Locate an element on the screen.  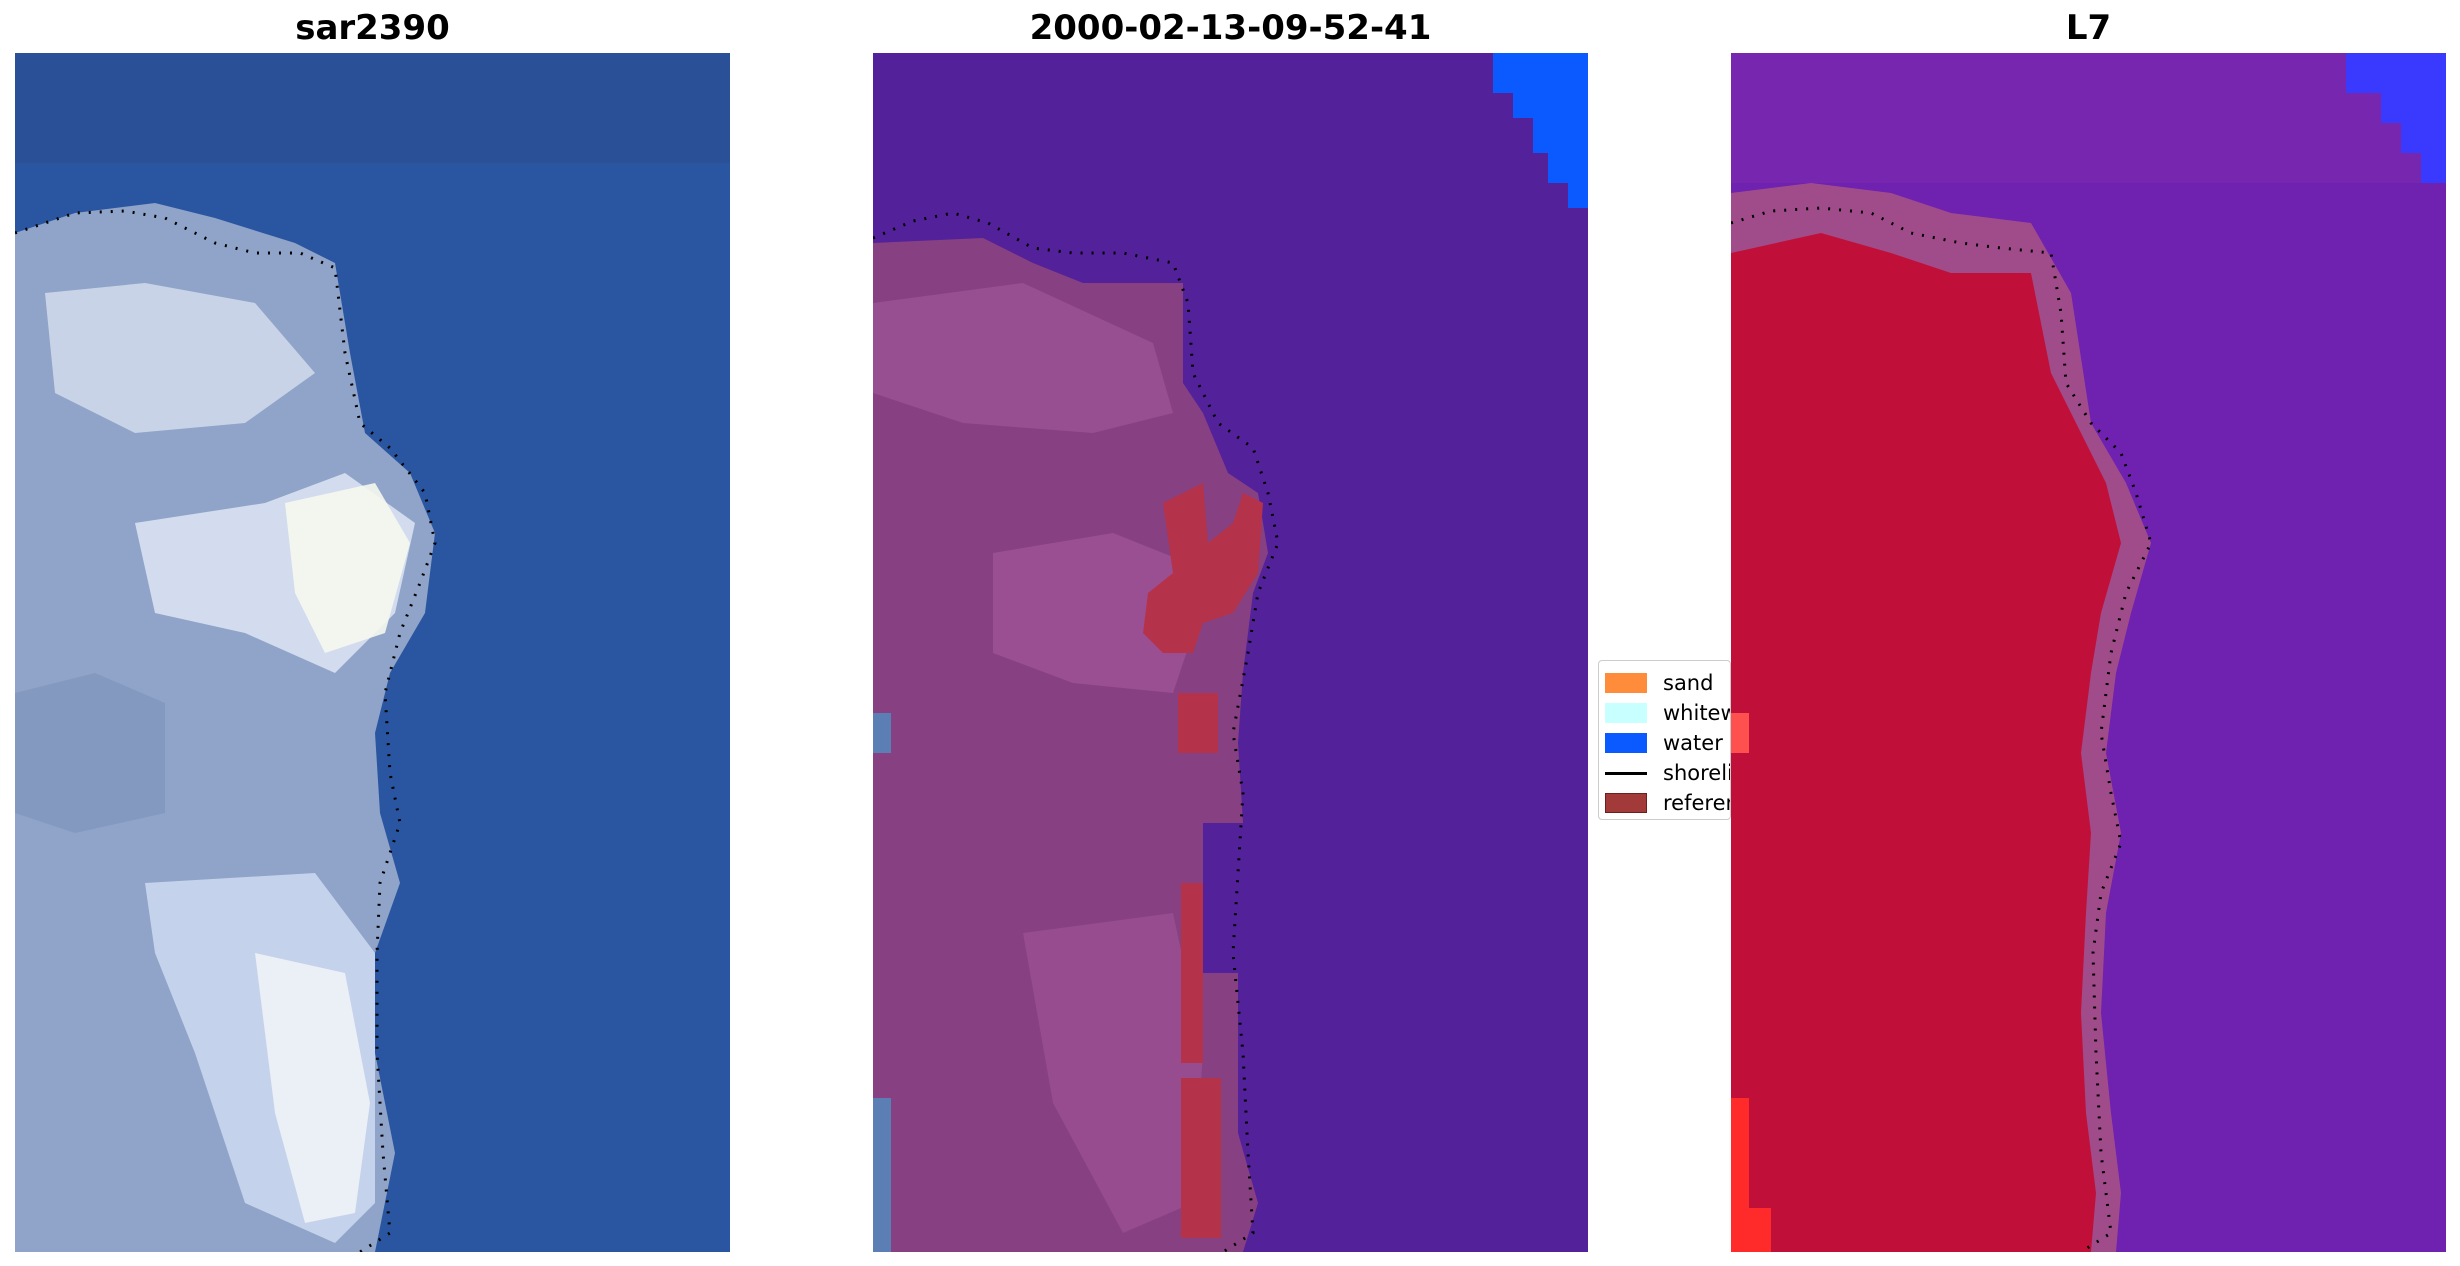
reference-swatch is located at coordinates (1626, 803).